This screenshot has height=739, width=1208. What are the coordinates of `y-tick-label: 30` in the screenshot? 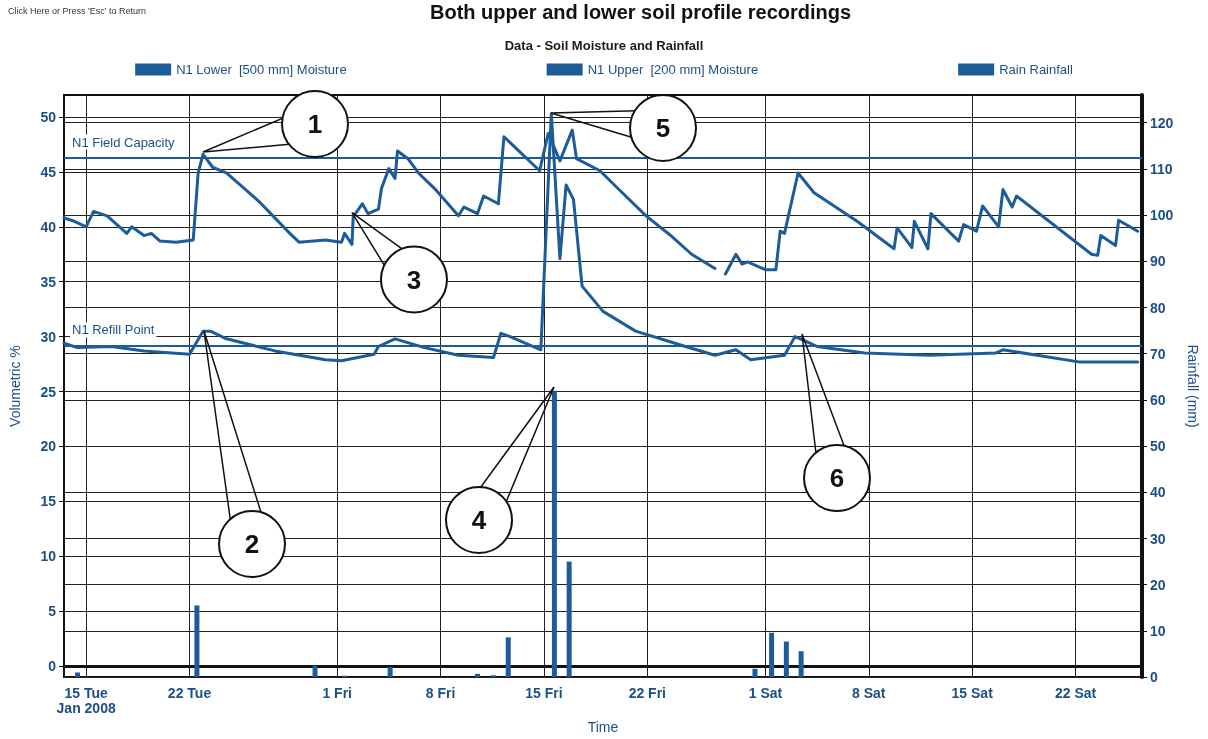 It's located at (48, 336).